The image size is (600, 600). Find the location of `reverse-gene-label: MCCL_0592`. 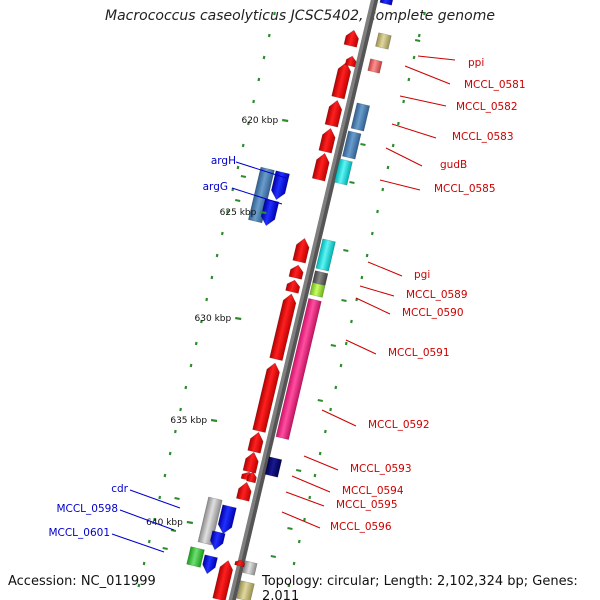

reverse-gene-label: MCCL_0592 is located at coordinates (399, 425).